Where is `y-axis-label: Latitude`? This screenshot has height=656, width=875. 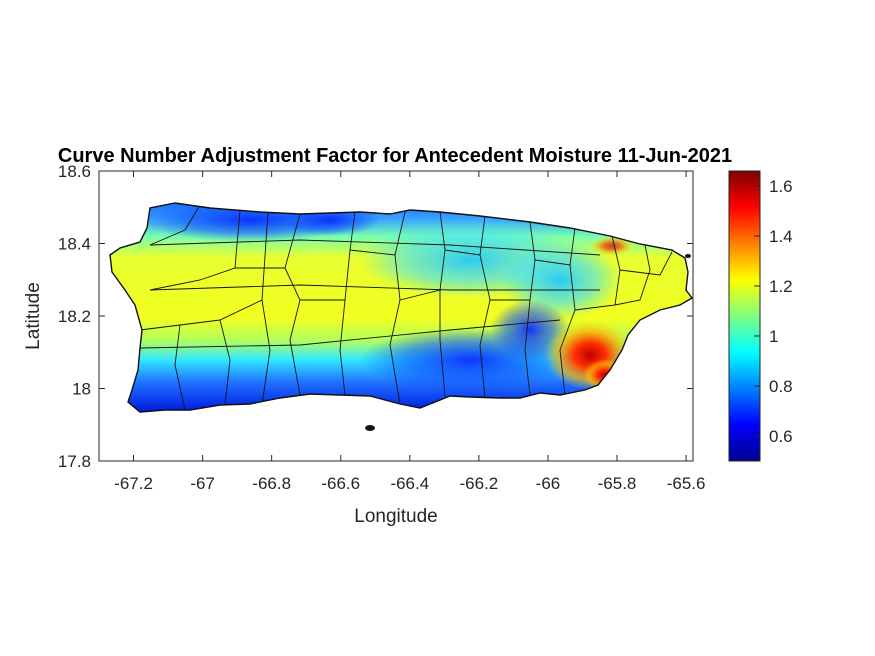 y-axis-label: Latitude is located at coordinates (33, 316).